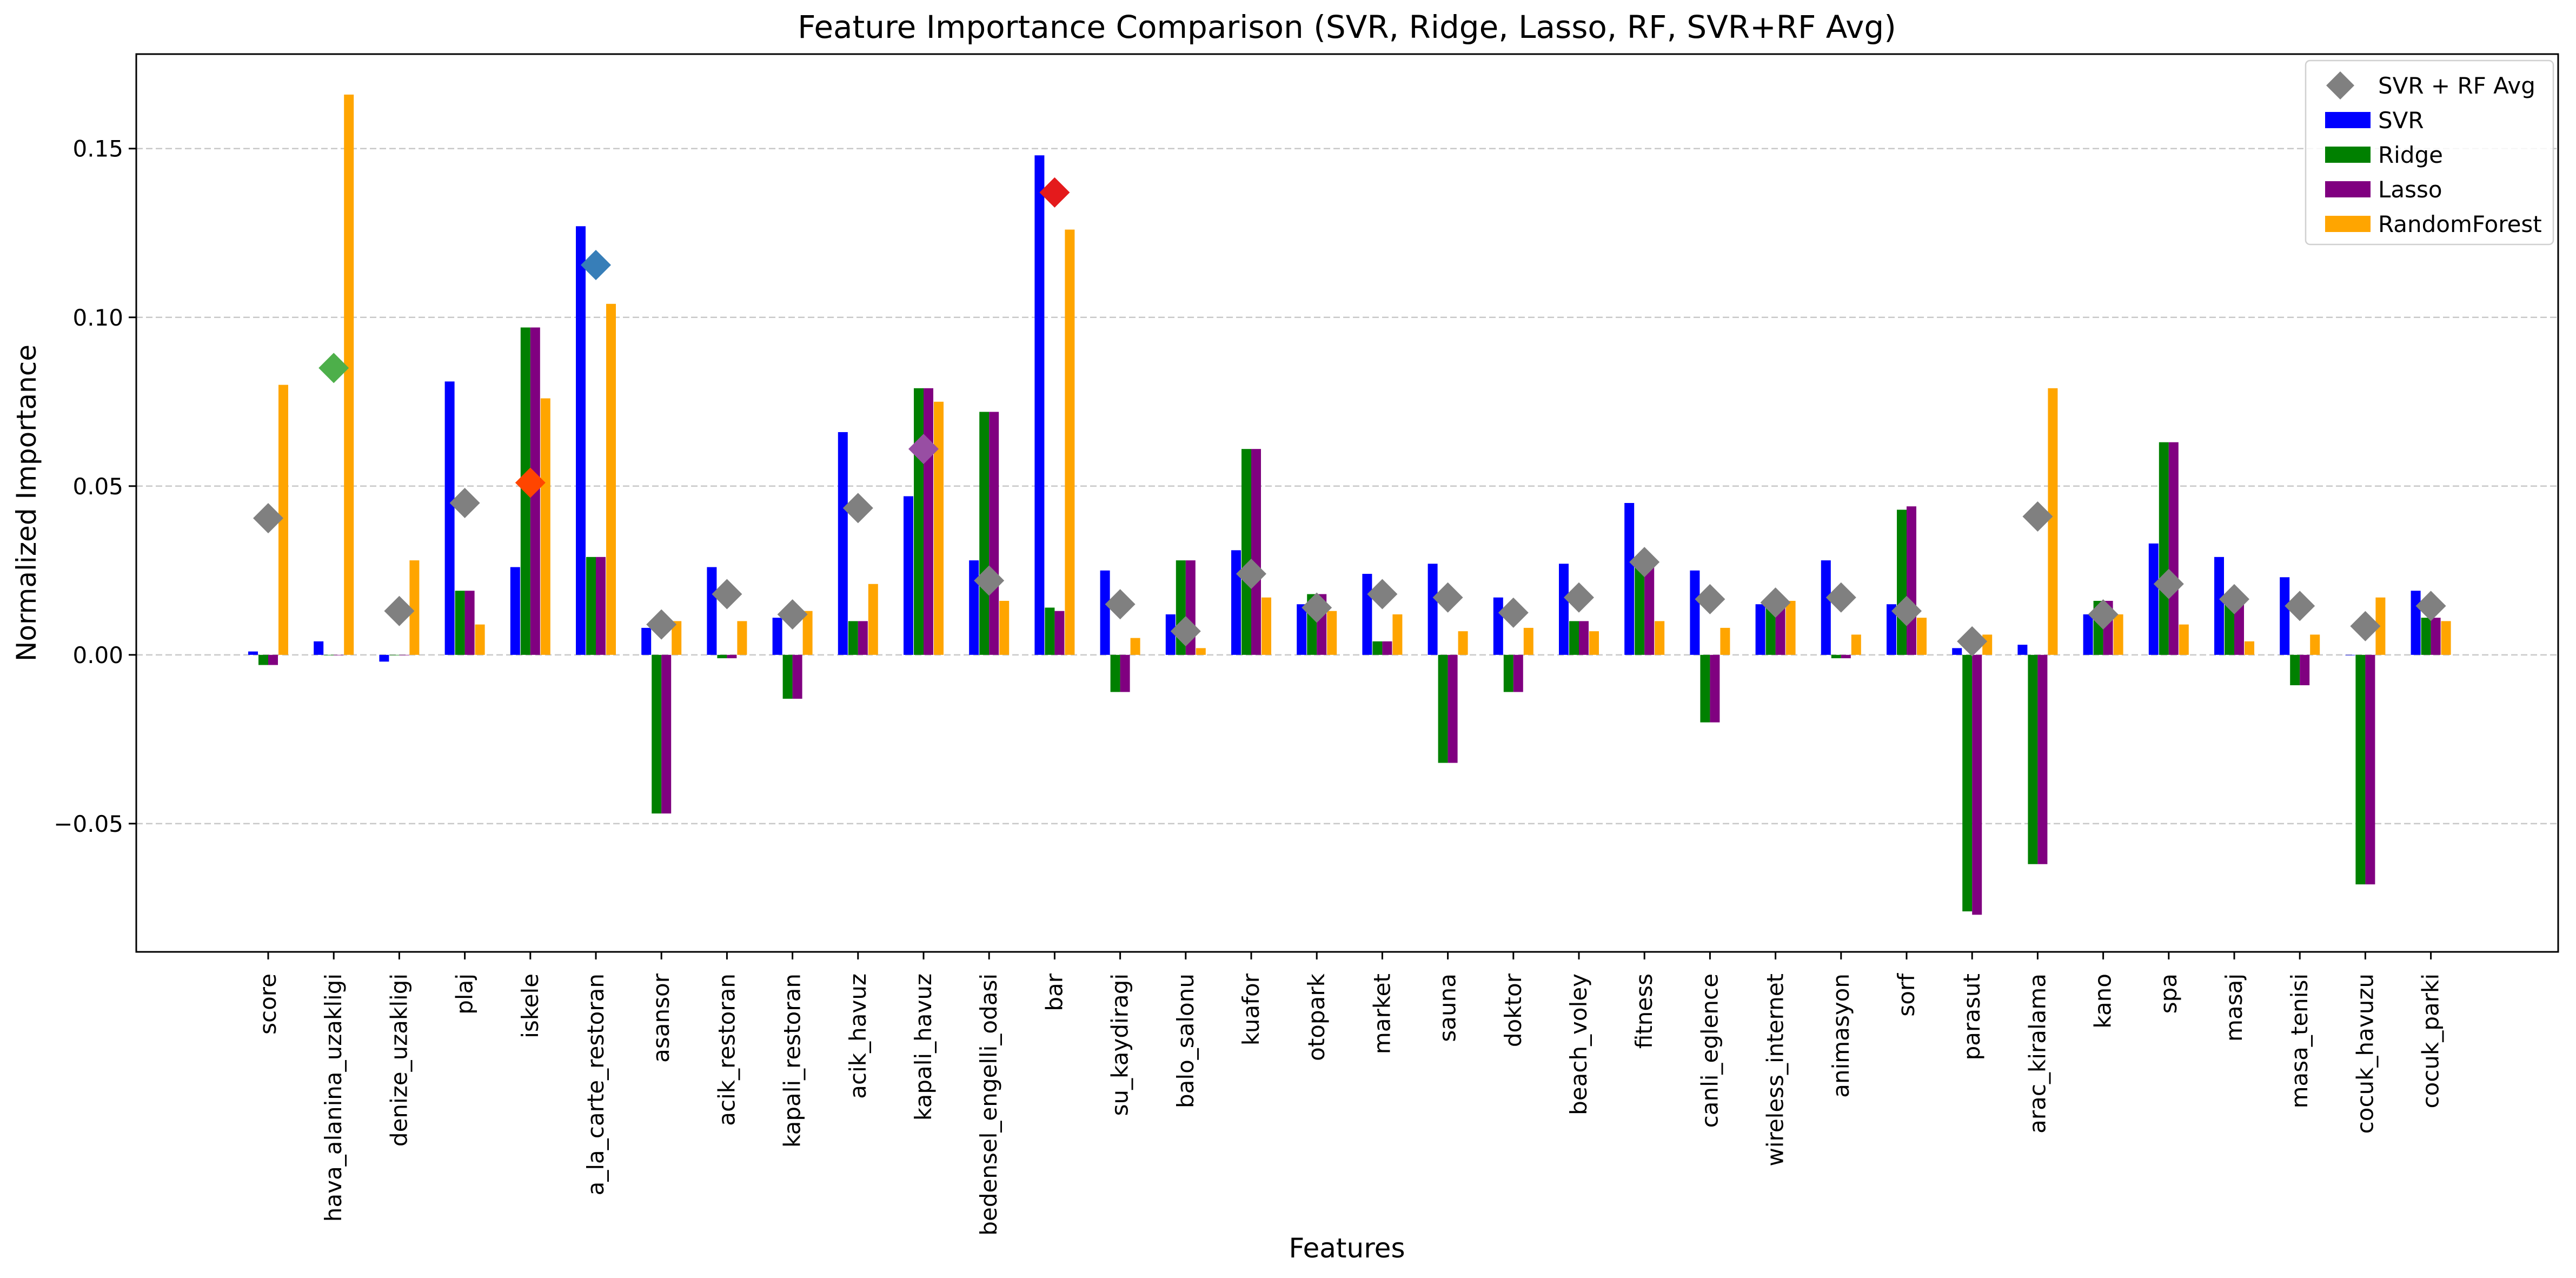 This screenshot has width=2576, height=1278. Describe the element at coordinates (1660, 638) in the screenshot. I see `bar-randomforest-fitness` at that location.